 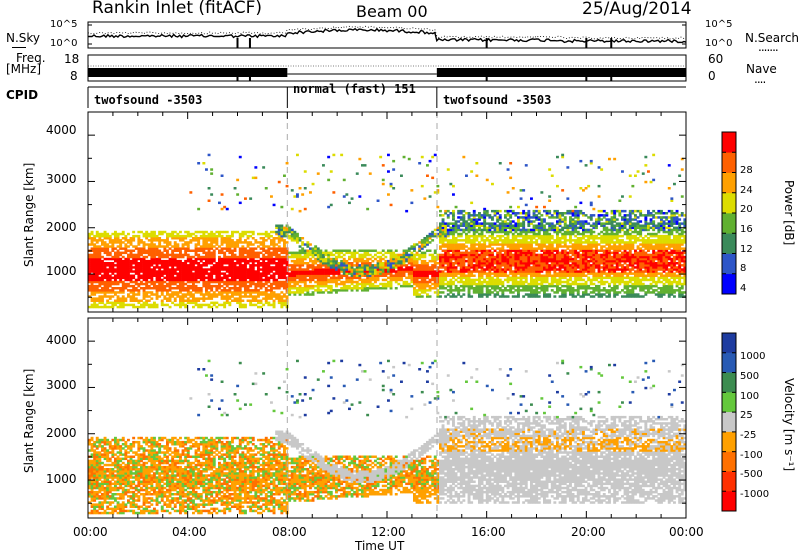 I want to click on noise-panel, so click(x=387, y=35).